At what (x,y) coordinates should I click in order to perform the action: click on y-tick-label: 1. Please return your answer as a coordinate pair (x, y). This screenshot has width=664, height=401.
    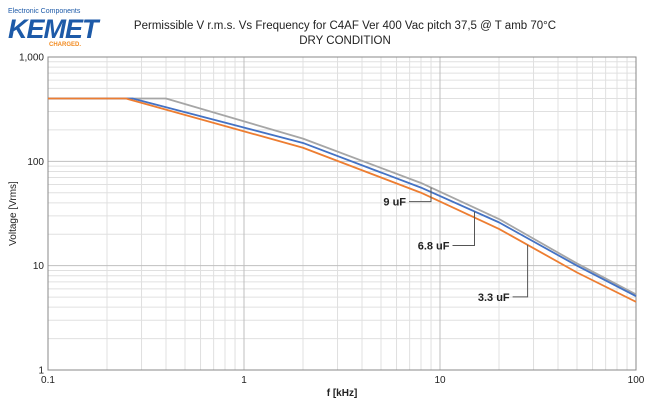
    Looking at the image, I should click on (41, 371).